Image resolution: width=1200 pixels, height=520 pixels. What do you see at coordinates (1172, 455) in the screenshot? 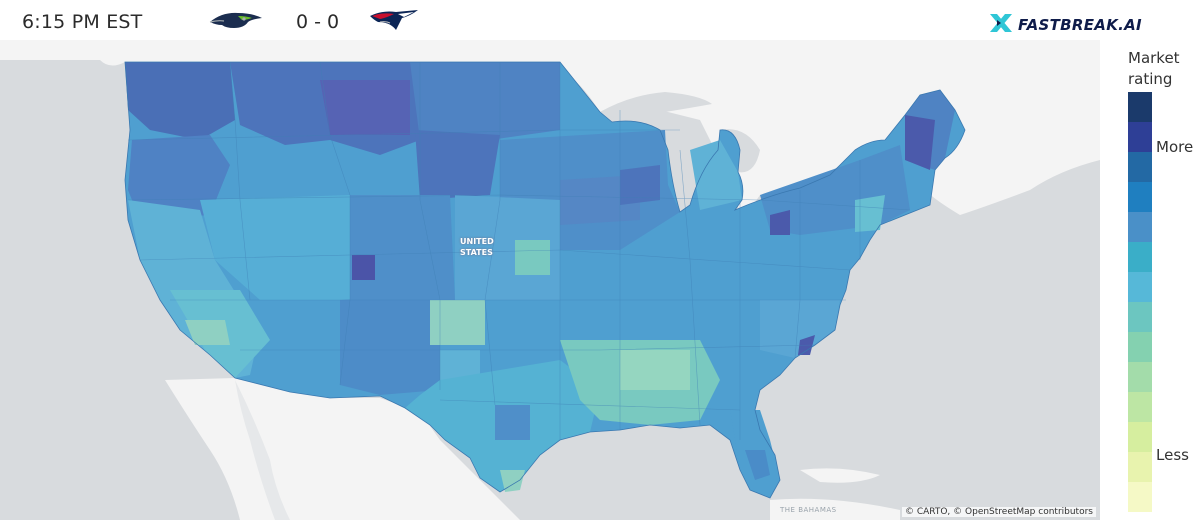
I see `legend-less-label: Less` at bounding box center [1172, 455].